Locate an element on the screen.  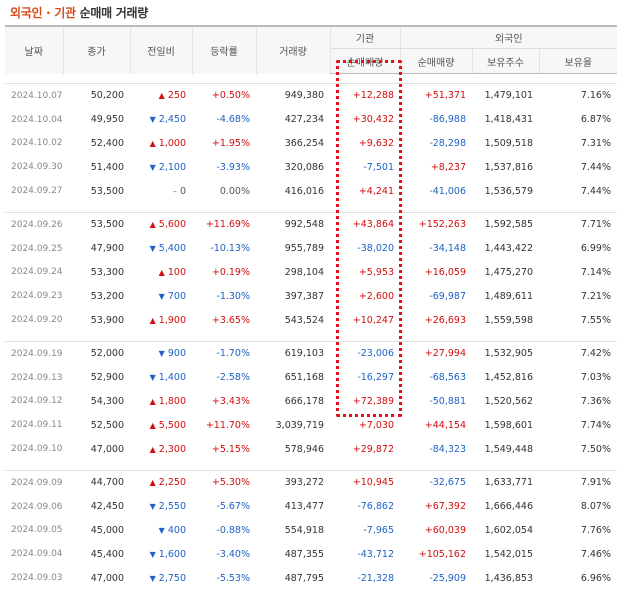
close-price-cell: 50,200 is located at coordinates (107, 96).